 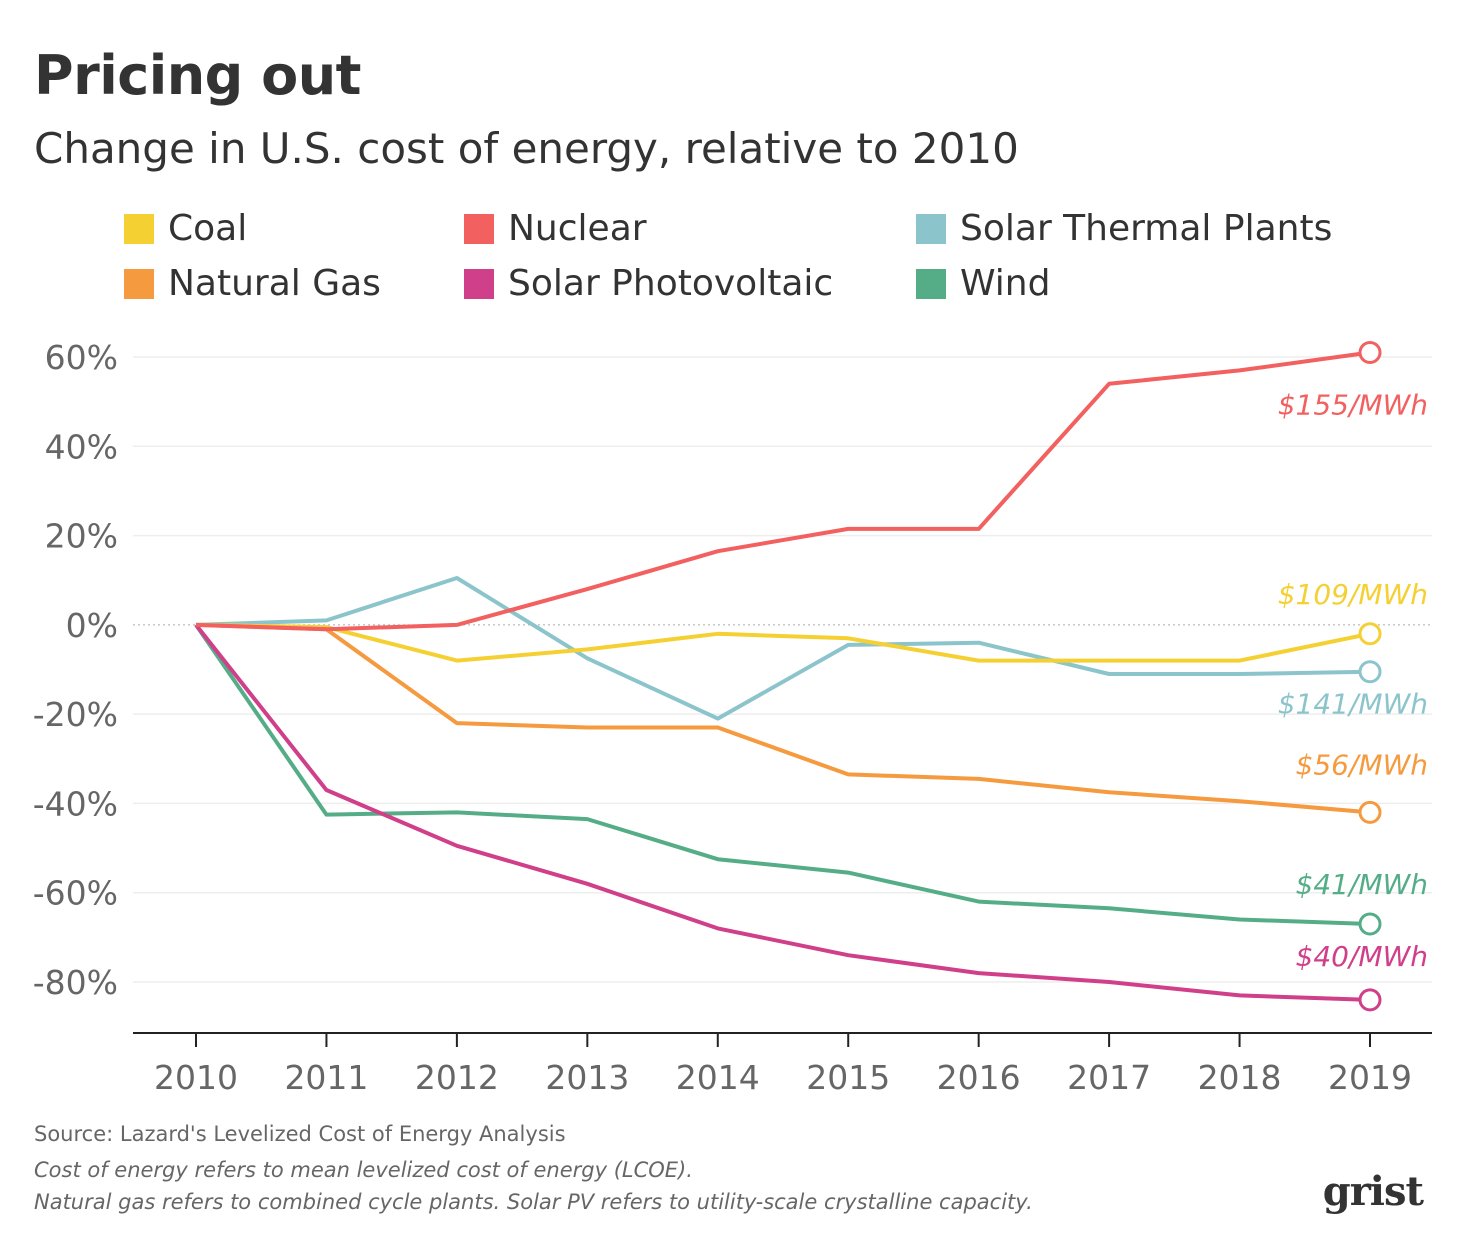 What do you see at coordinates (1353, 405) in the screenshot?
I see `end-label-nuclear: $155/MWh` at bounding box center [1353, 405].